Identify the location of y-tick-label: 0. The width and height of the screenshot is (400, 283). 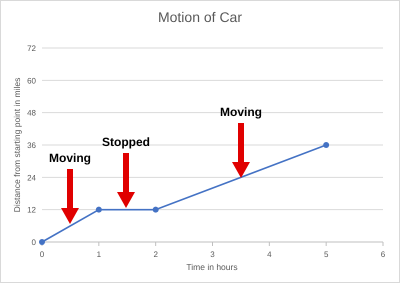
(34, 242).